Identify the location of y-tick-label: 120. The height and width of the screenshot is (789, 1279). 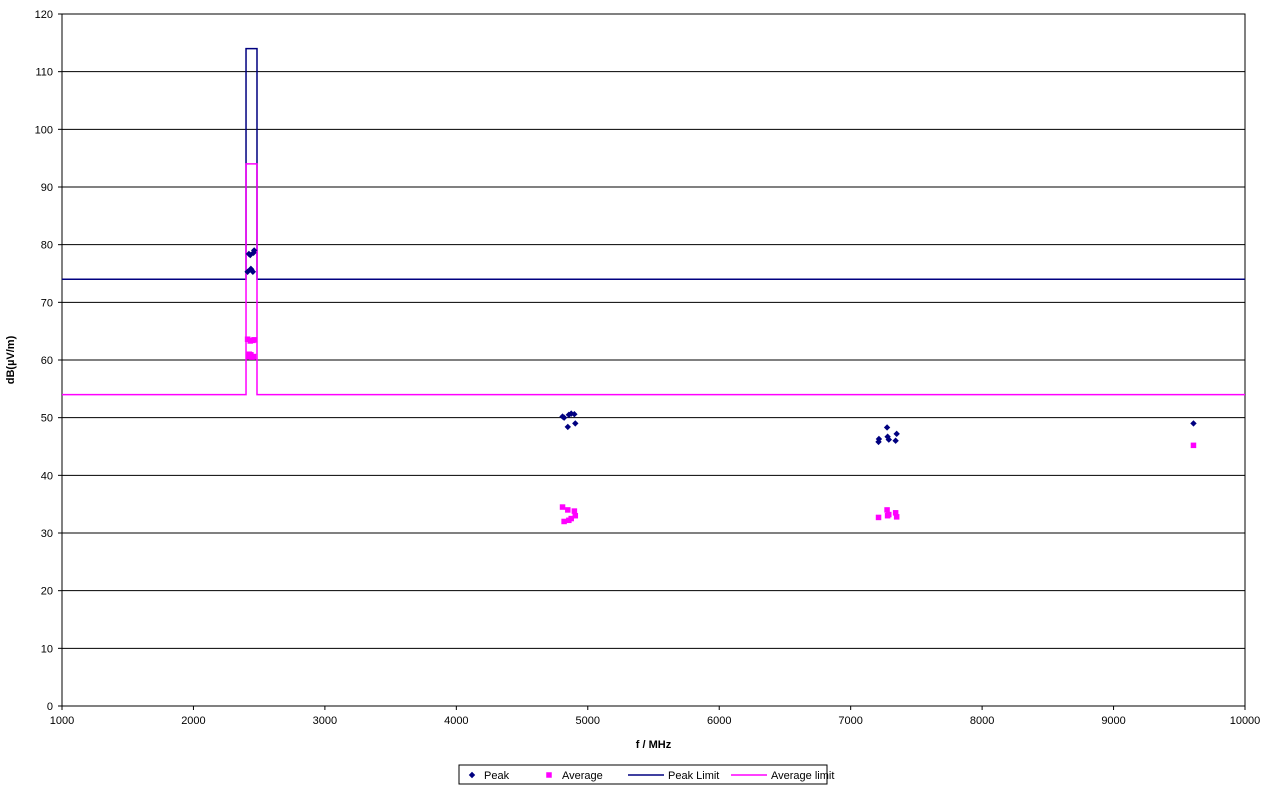
(44, 15).